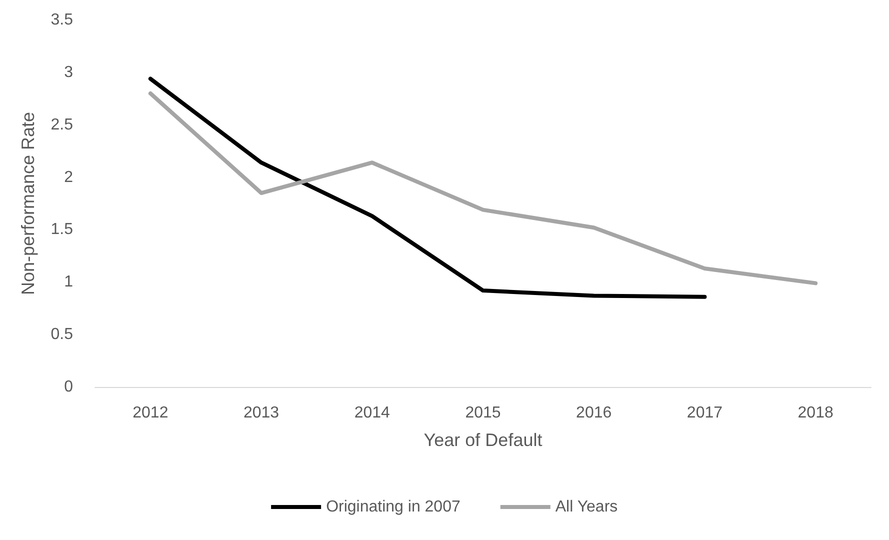 The image size is (889, 540). I want to click on x-axis-title: Year of Default, so click(483, 440).